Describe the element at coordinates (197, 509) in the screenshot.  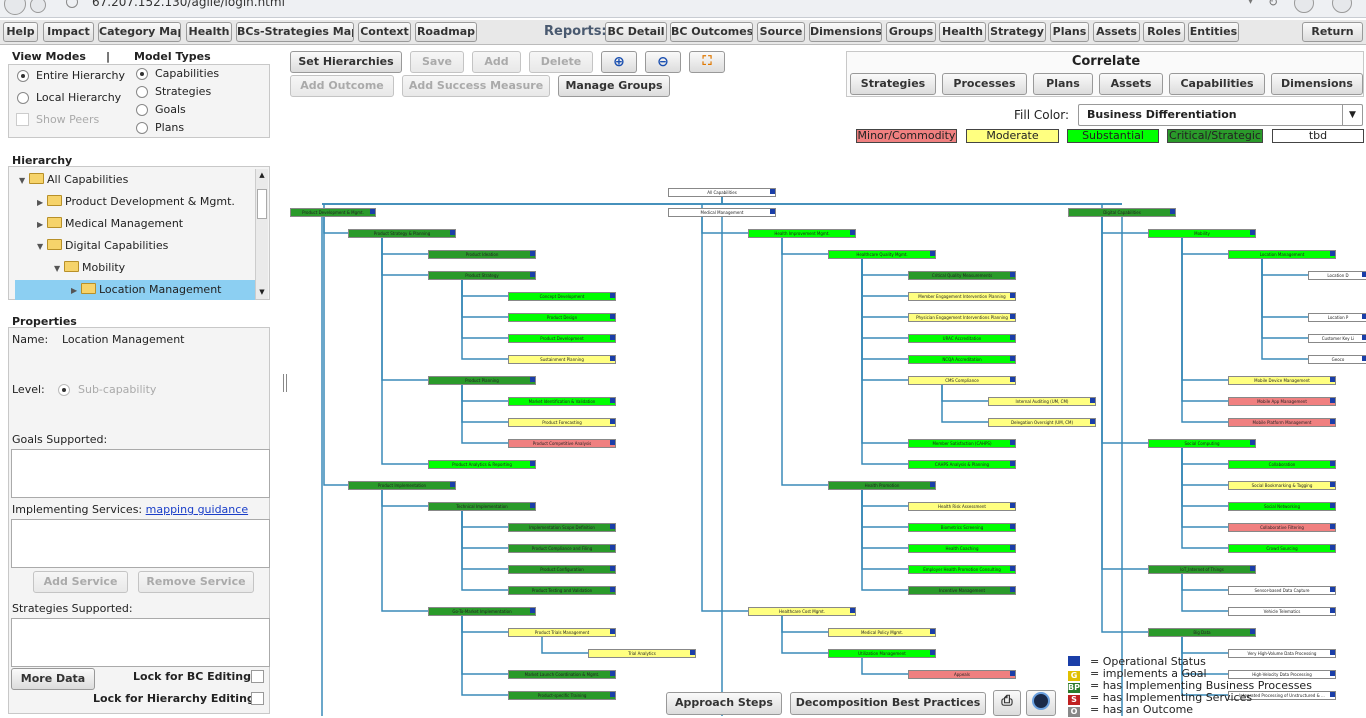
I see `mapping-guidance-link: mapping guidance` at that location.